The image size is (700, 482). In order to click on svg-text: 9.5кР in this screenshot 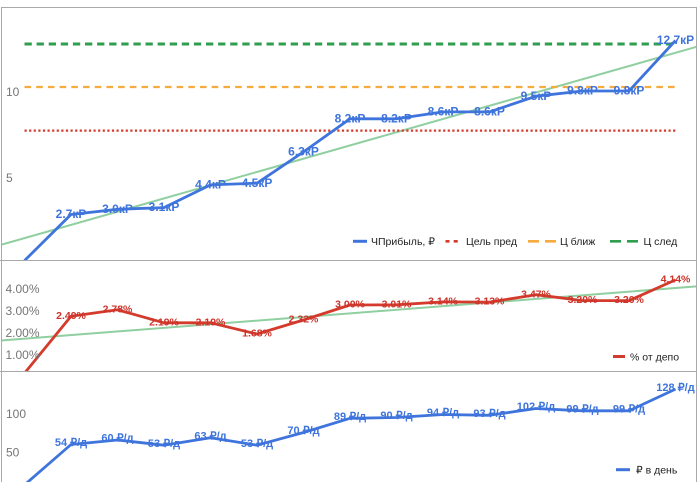, I will do `click(536, 96)`.